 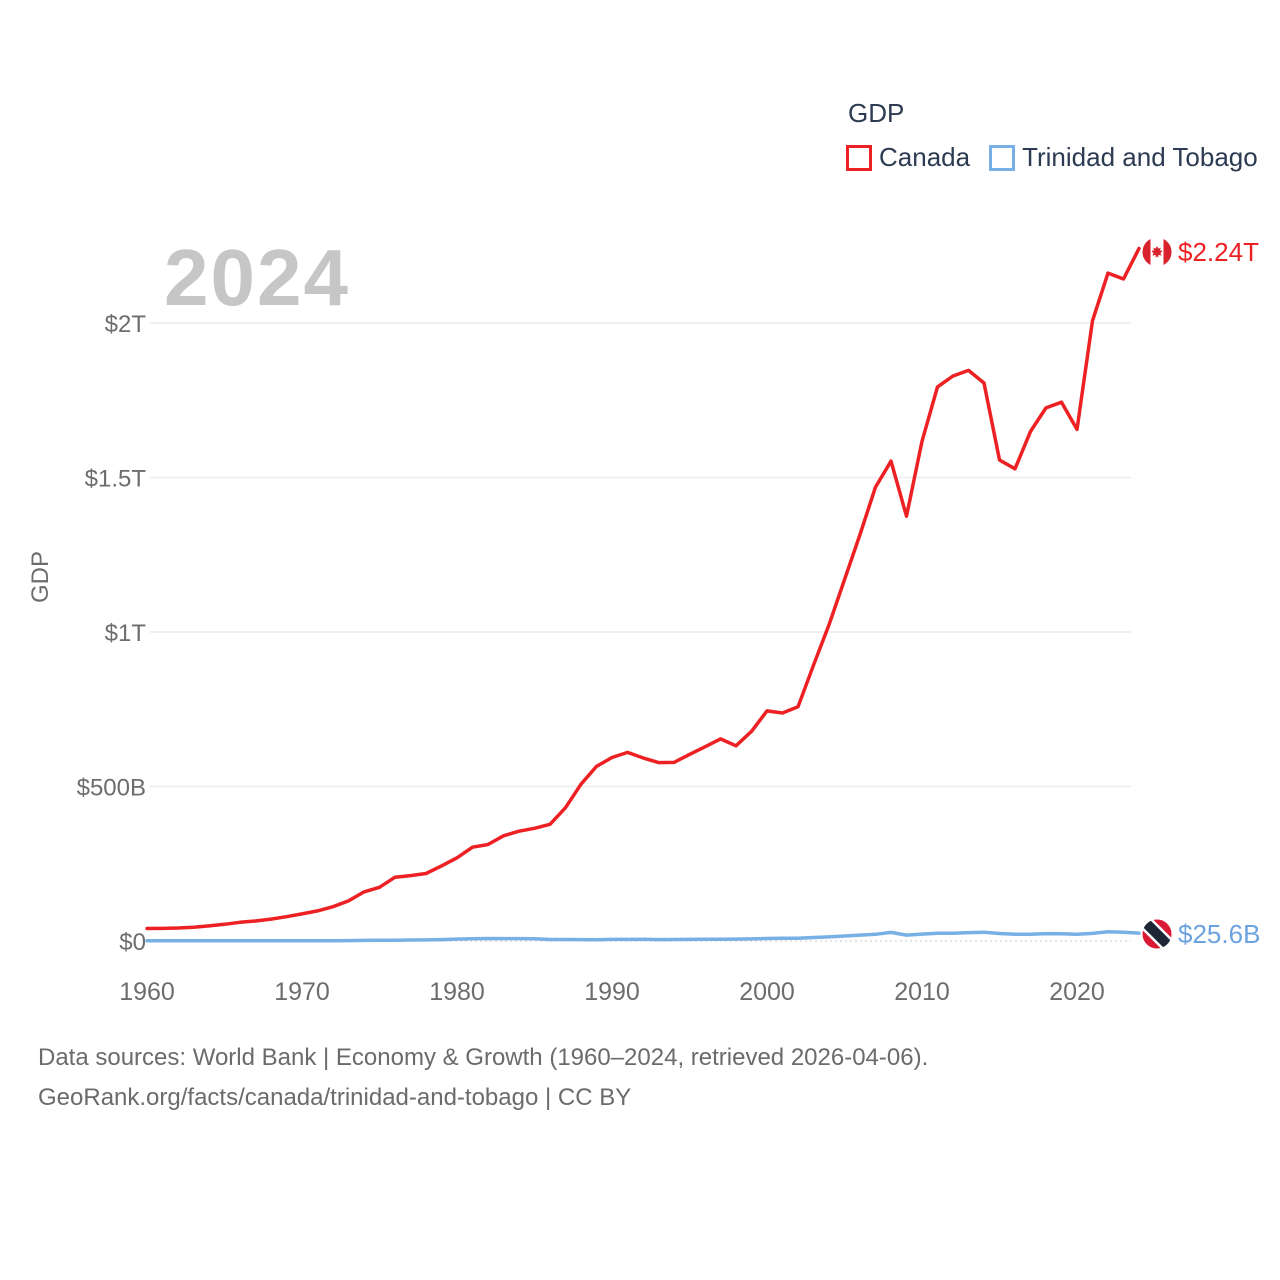 I want to click on y-tick: $1.5T, so click(x=116, y=479).